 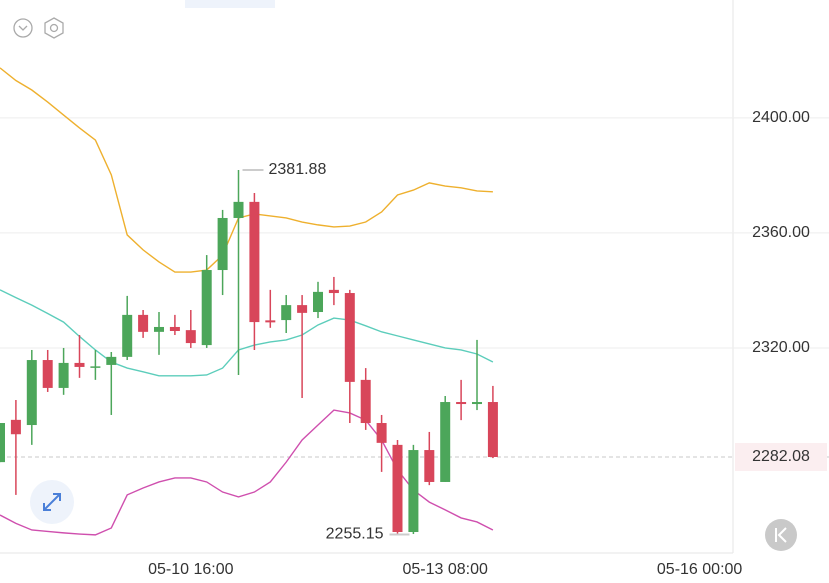 What do you see at coordinates (230, 4) in the screenshot?
I see `tab` at bounding box center [230, 4].